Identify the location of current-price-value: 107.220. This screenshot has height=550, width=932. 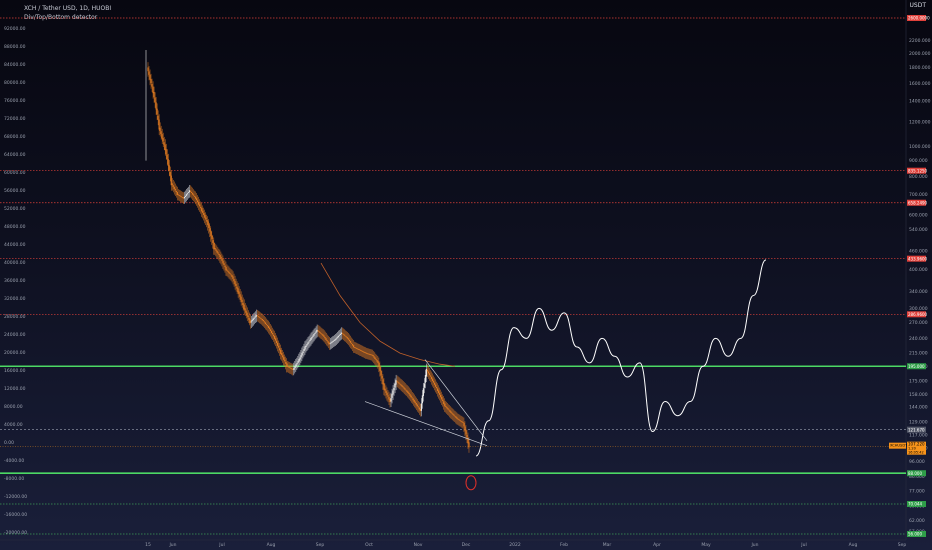
(916, 444).